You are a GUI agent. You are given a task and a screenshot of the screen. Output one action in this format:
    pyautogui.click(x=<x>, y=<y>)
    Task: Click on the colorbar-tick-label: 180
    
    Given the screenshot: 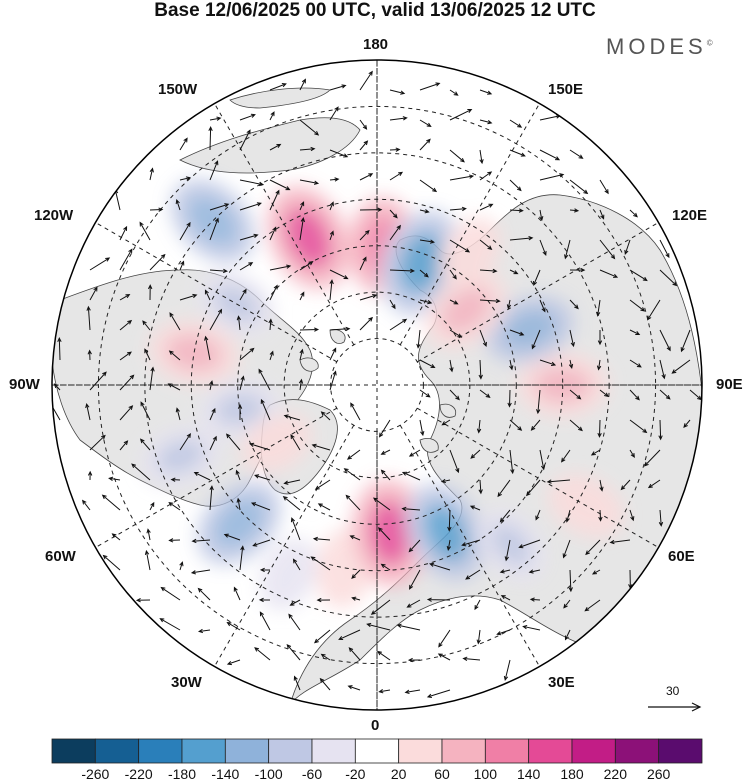 What is the action you would take?
    pyautogui.click(x=572, y=774)
    